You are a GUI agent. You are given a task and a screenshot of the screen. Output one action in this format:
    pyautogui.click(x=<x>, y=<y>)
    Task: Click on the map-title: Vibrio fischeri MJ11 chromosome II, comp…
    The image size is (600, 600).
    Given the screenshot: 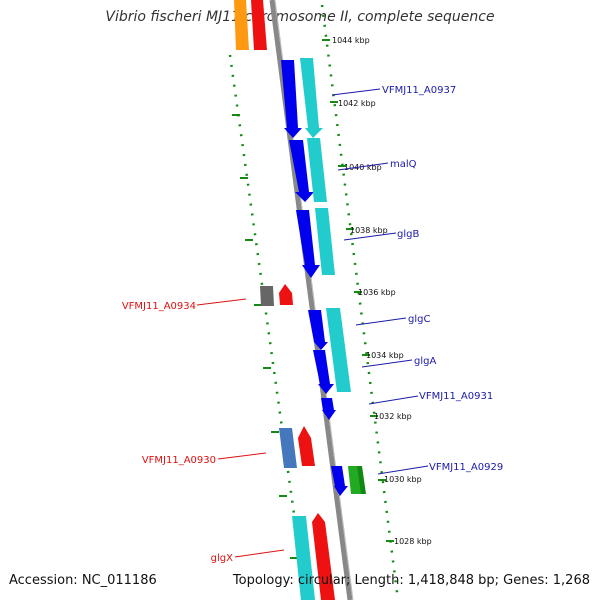 What is the action you would take?
    pyautogui.click(x=300, y=17)
    